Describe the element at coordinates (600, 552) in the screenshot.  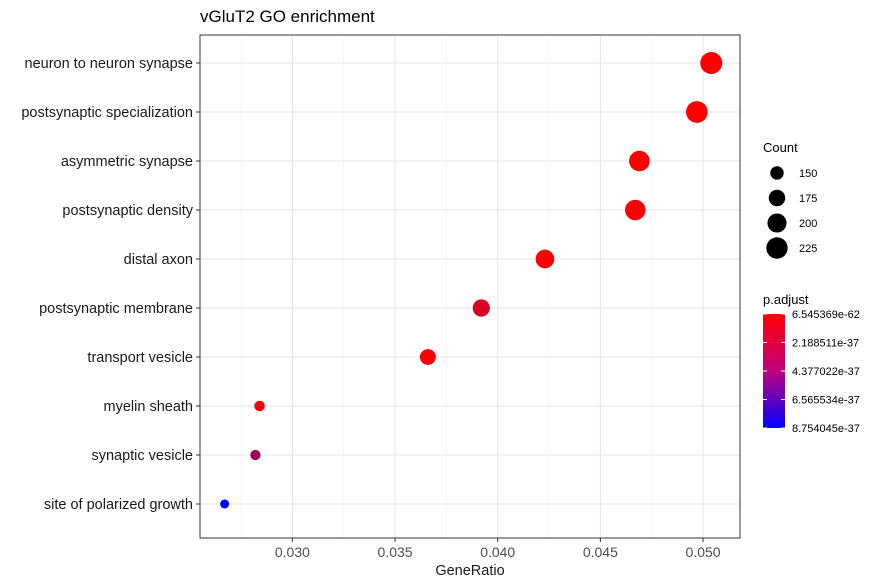
I see `x-tick-label: 0.045` at that location.